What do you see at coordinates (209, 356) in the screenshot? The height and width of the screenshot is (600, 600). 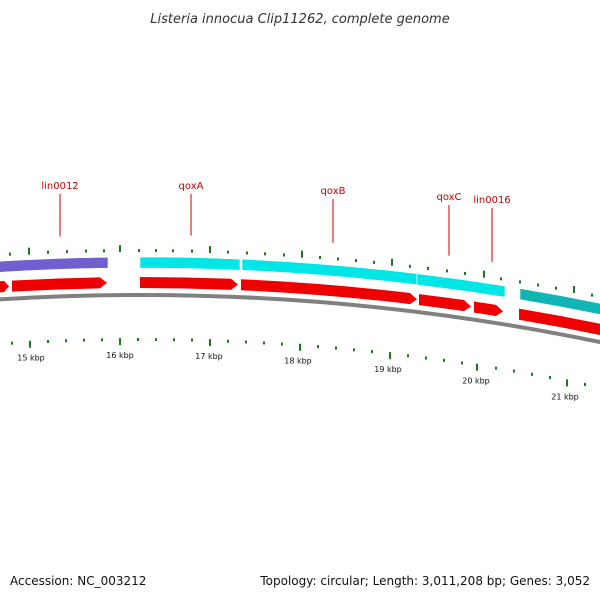 I see `scale-tick-label: 17 kbp` at bounding box center [209, 356].